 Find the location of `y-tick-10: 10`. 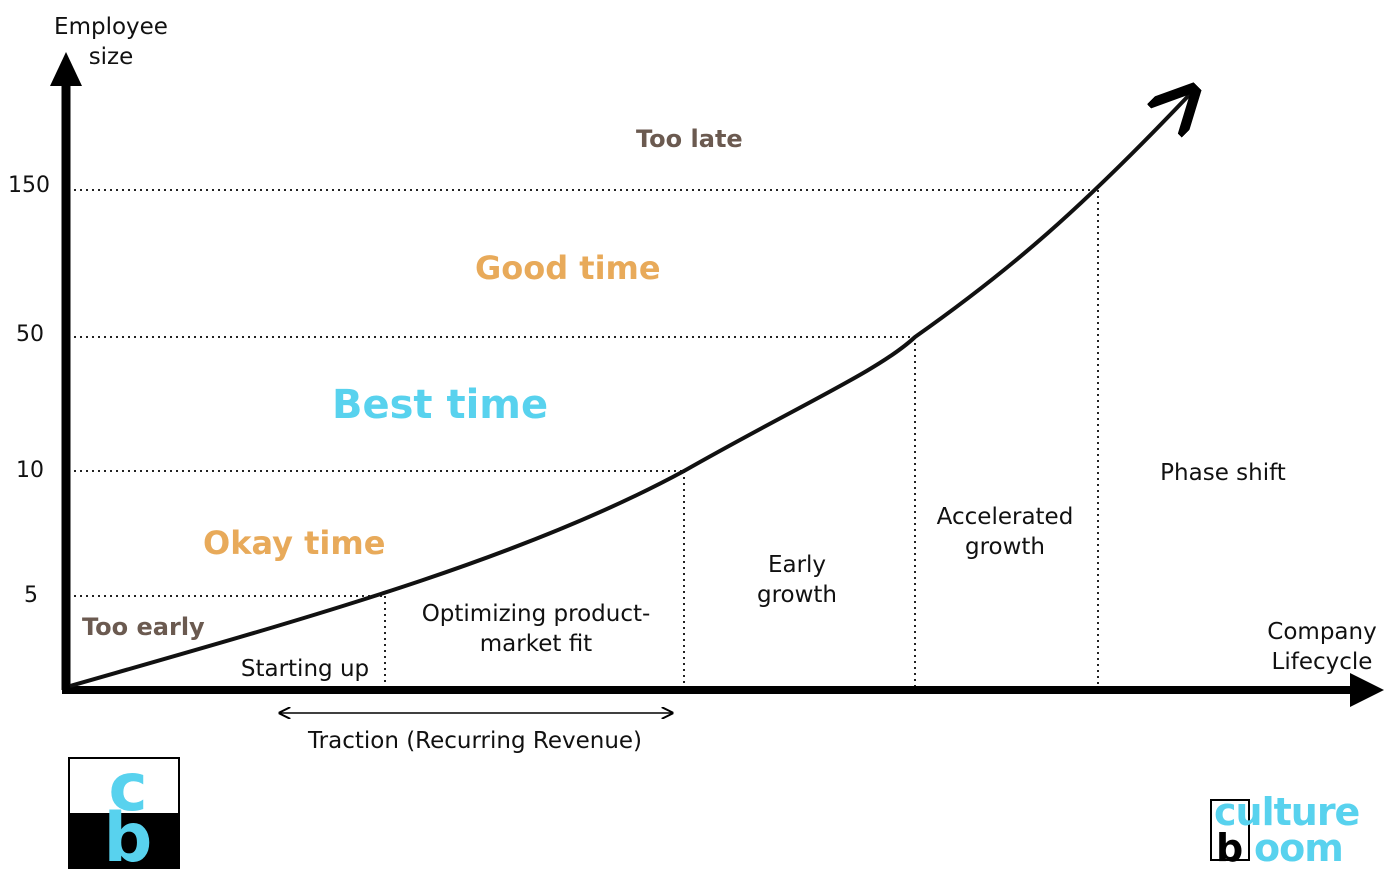

y-tick-10: 10 is located at coordinates (30, 470).